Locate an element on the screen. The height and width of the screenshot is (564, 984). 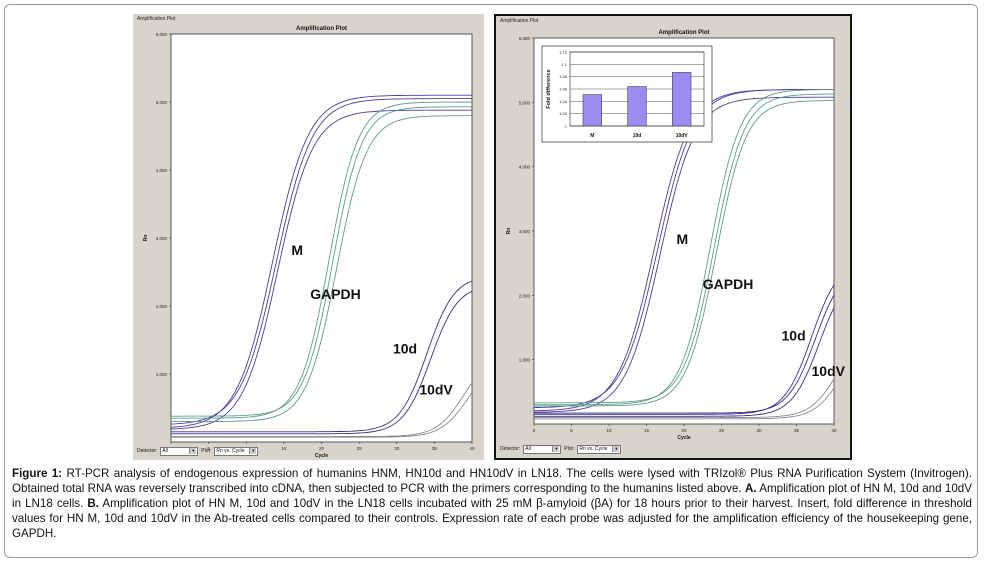
inset-y-tick-label: 1.08 is located at coordinates (563, 76).